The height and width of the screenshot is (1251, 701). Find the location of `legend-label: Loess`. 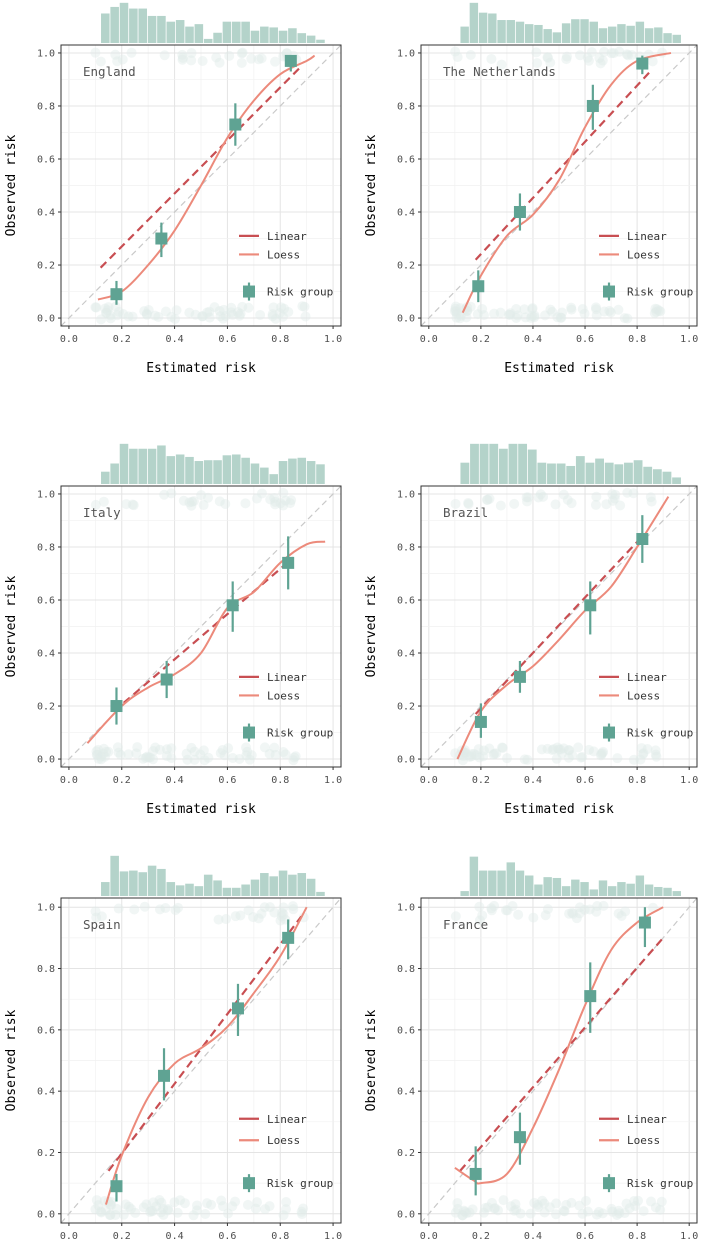

legend-label: Loess is located at coordinates (643, 254).